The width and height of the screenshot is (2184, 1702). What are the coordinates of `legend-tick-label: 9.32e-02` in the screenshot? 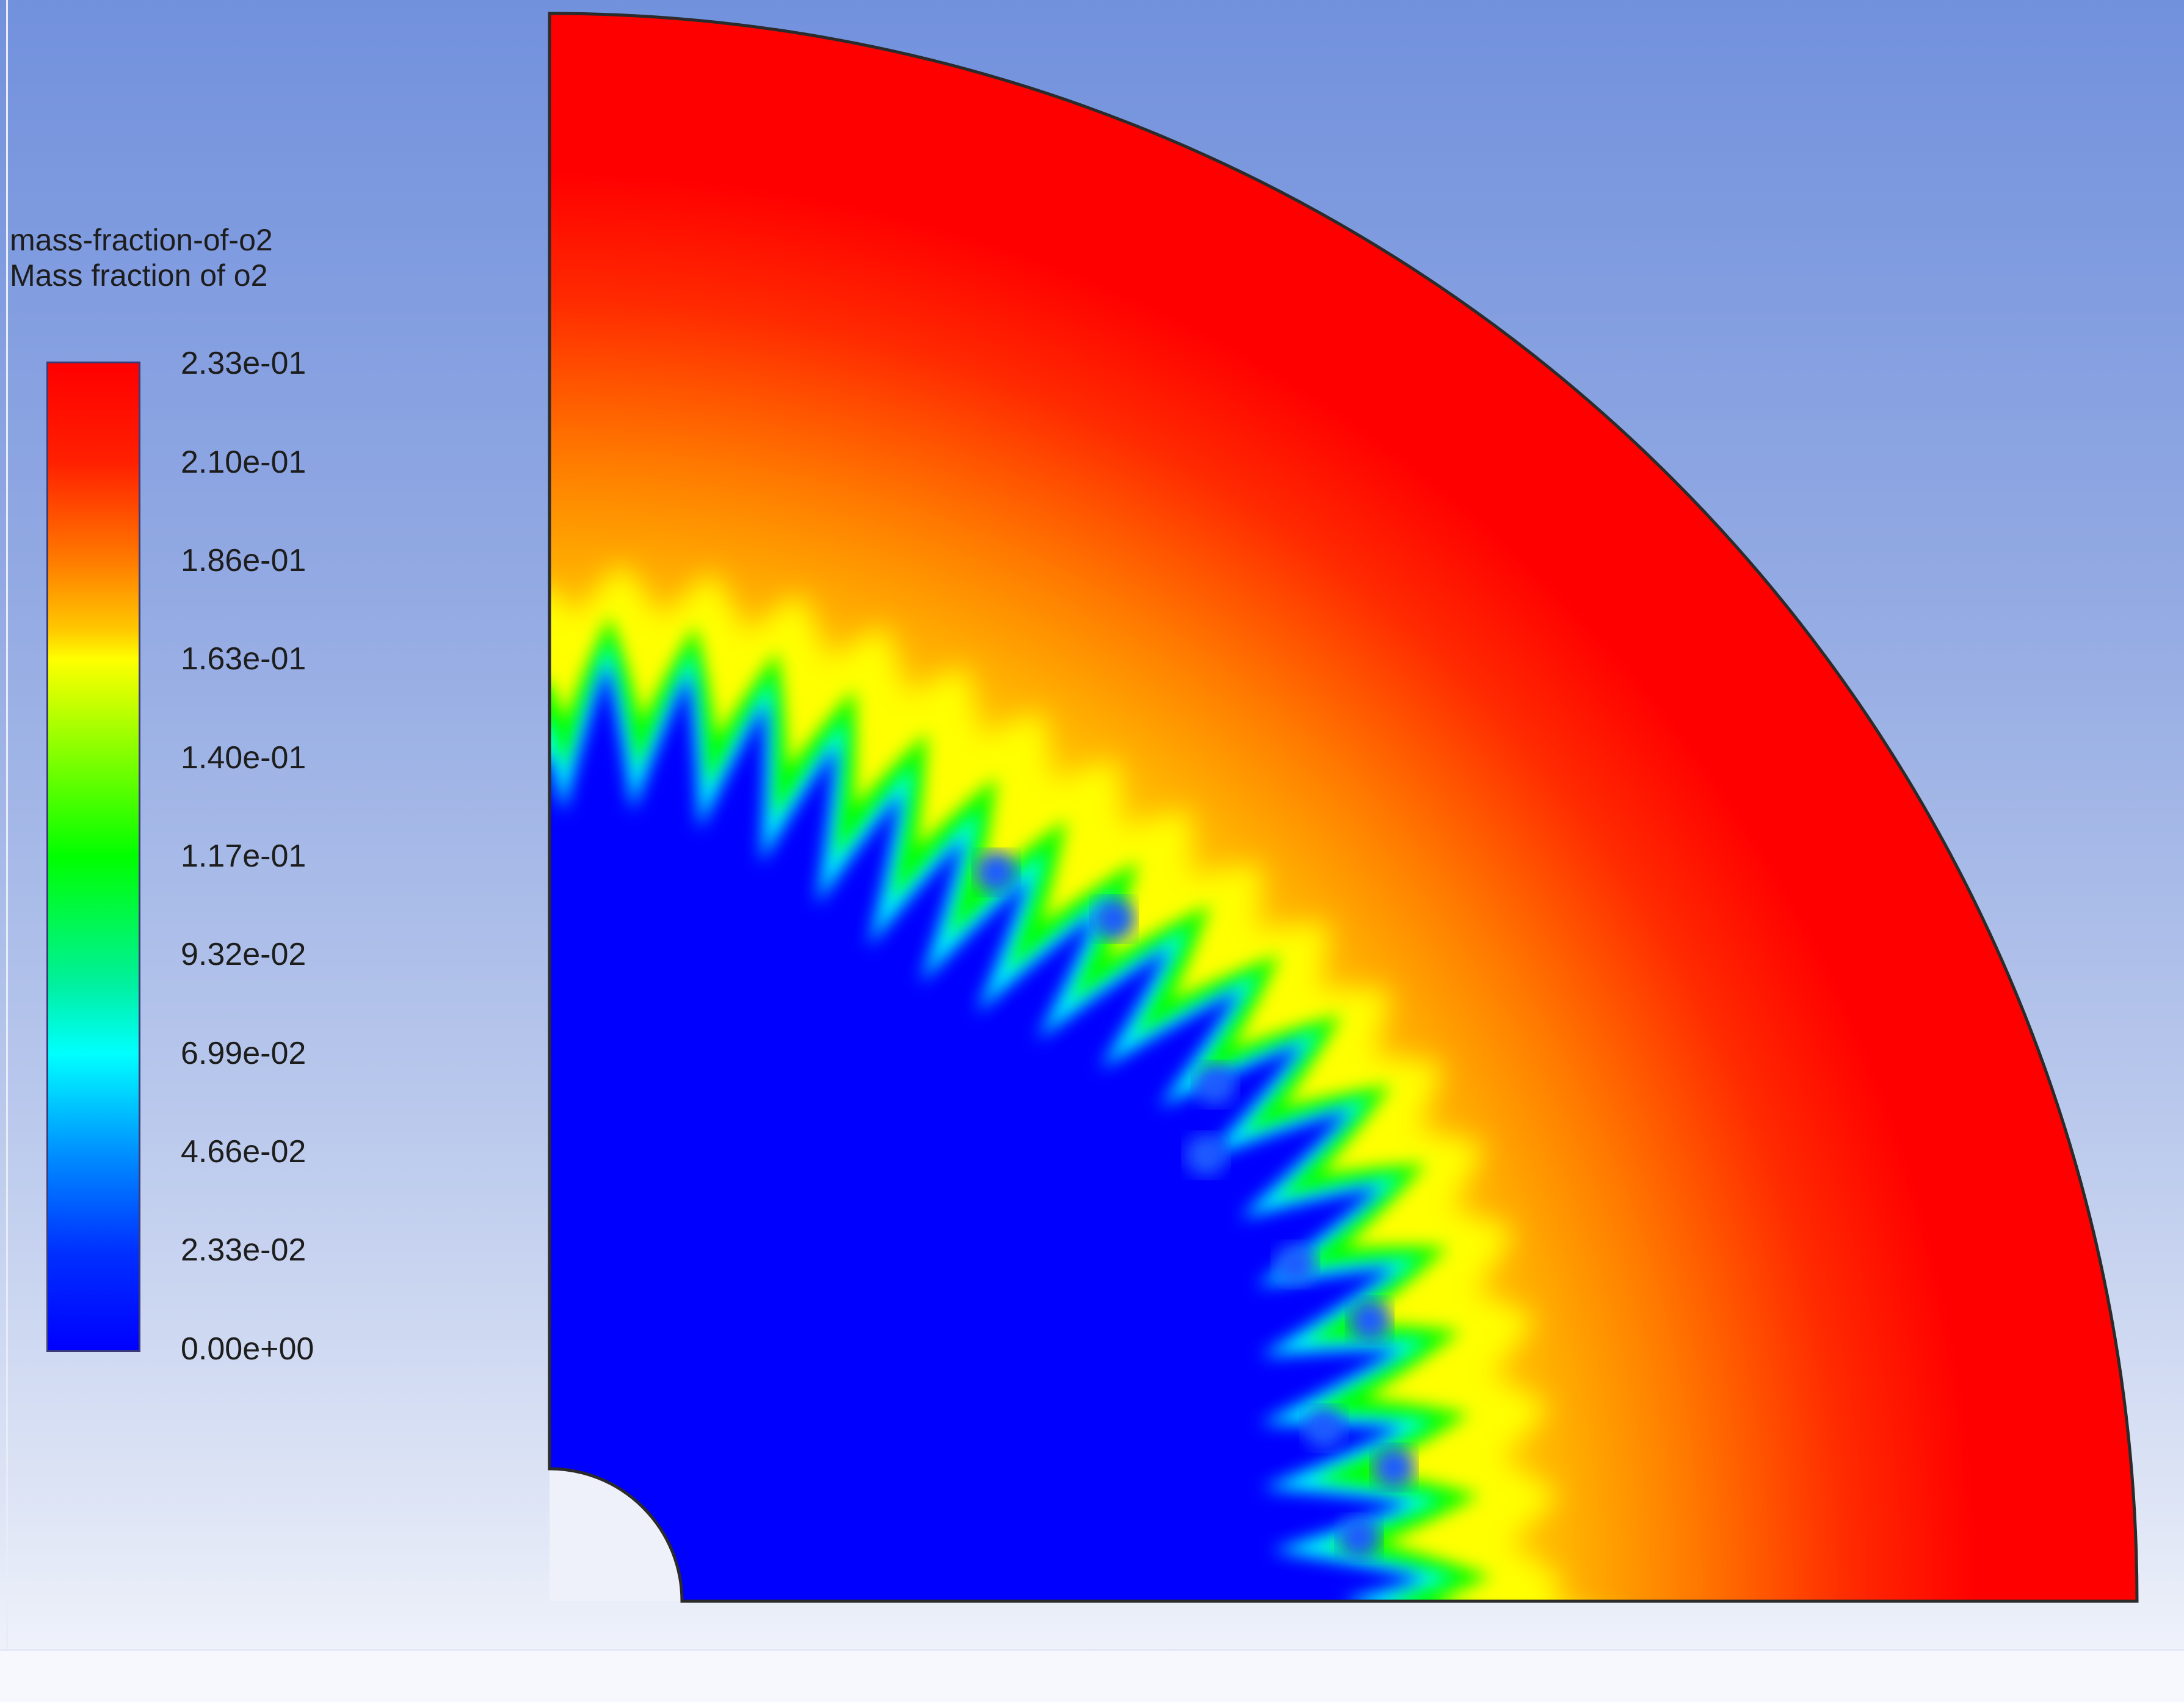 It's located at (244, 954).